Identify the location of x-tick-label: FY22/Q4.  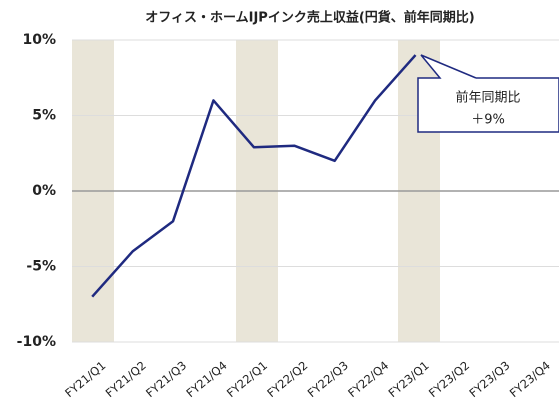
(368, 379).